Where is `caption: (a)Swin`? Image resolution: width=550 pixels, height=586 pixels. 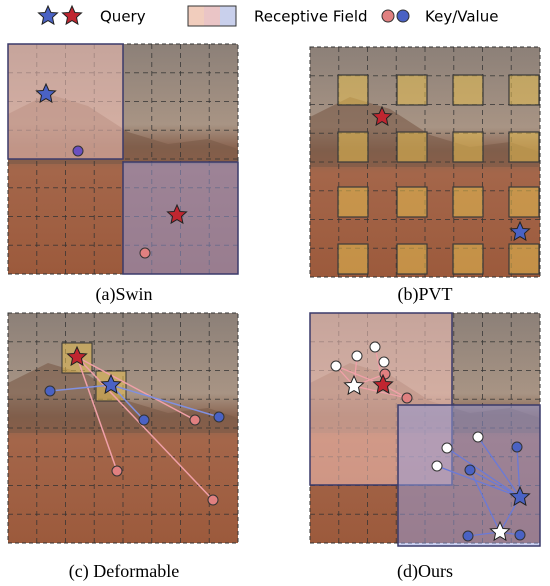 caption: (a)Swin is located at coordinates (124, 294).